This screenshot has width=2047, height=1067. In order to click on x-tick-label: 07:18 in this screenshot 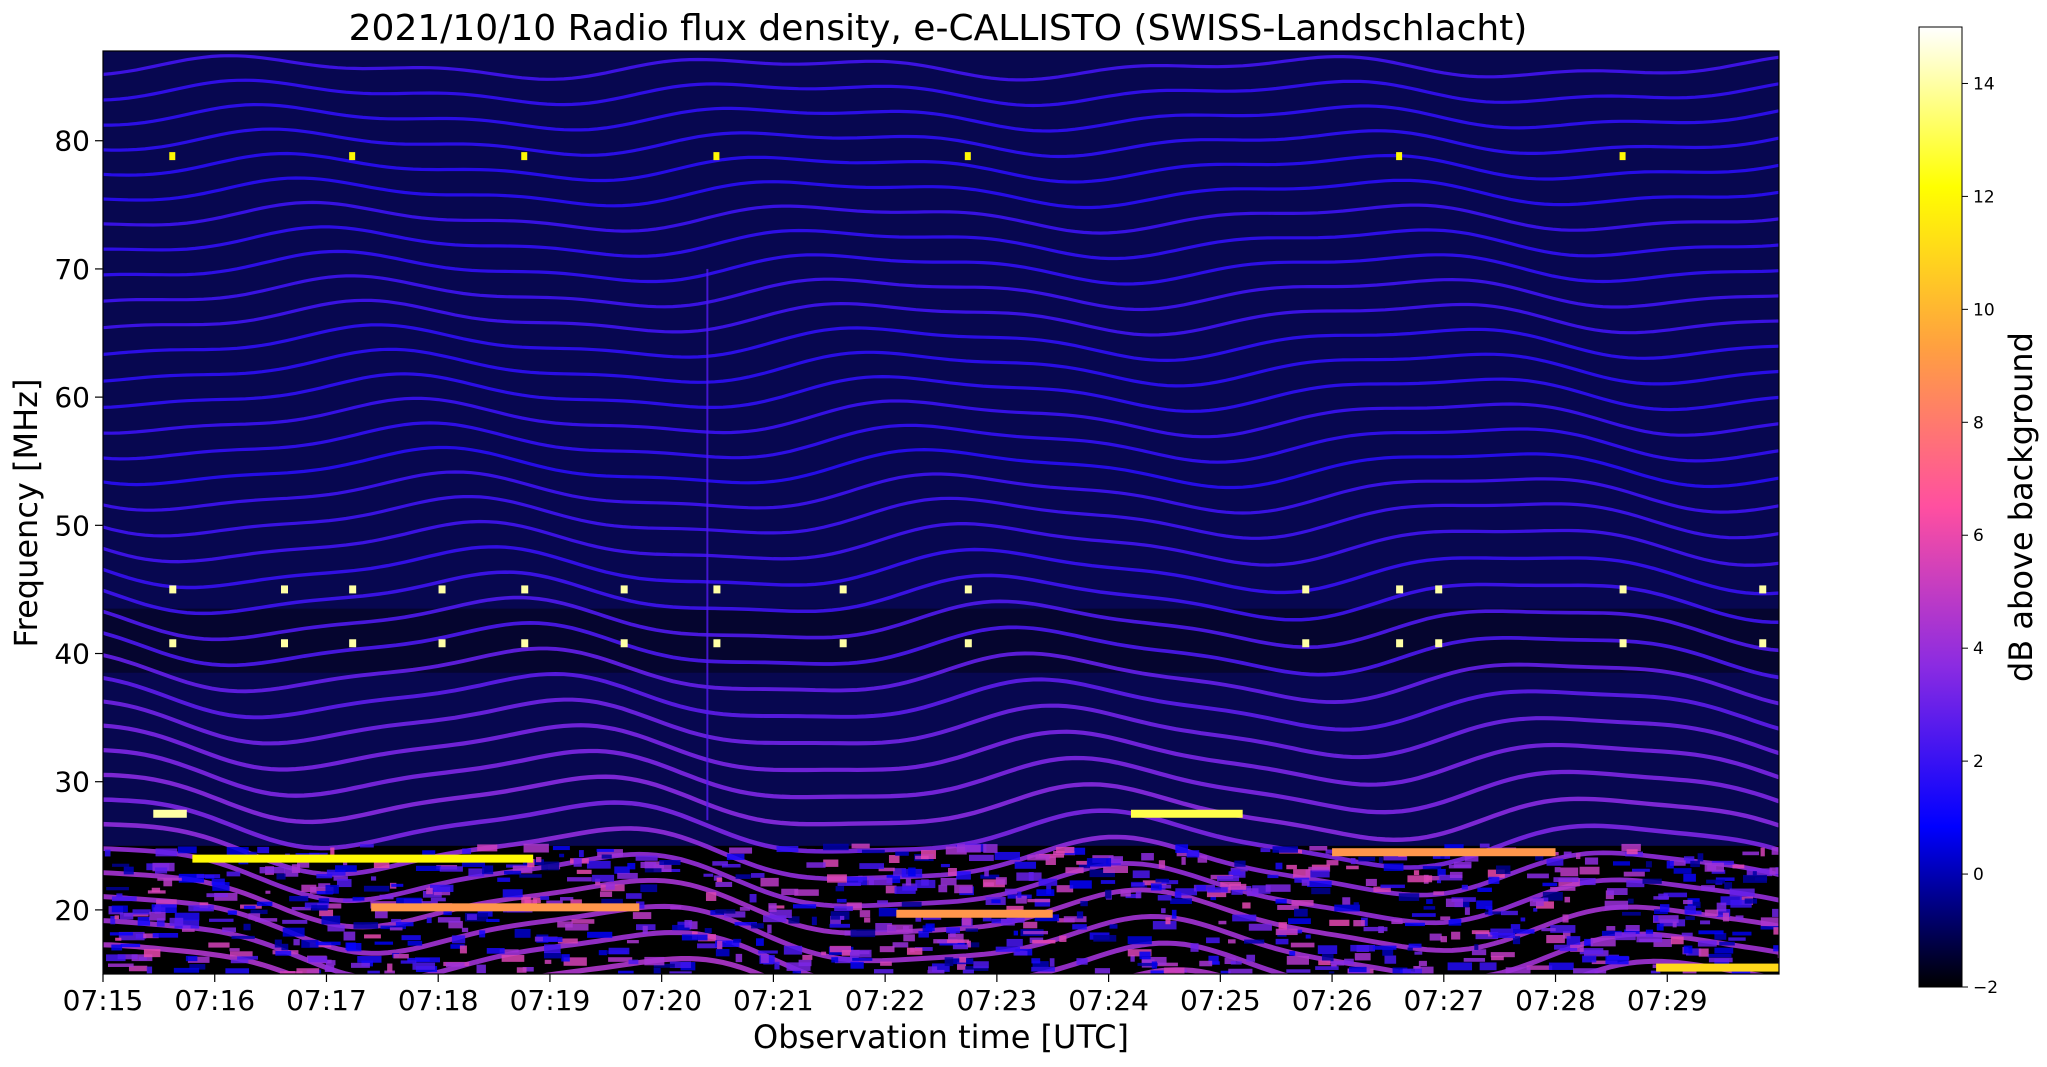, I will do `click(438, 1000)`.